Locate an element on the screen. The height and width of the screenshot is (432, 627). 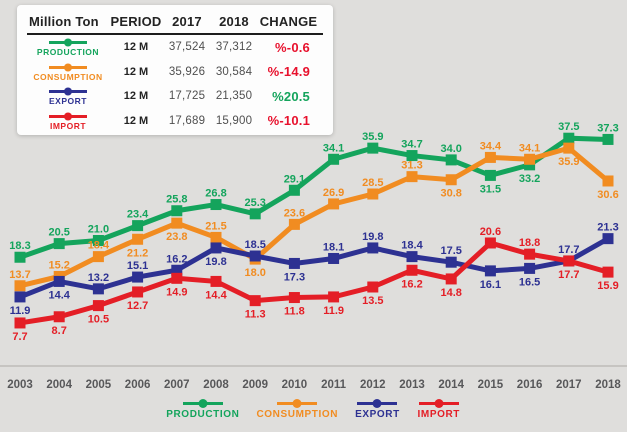
consumption-legend-icon is located at coordinates (297, 403).